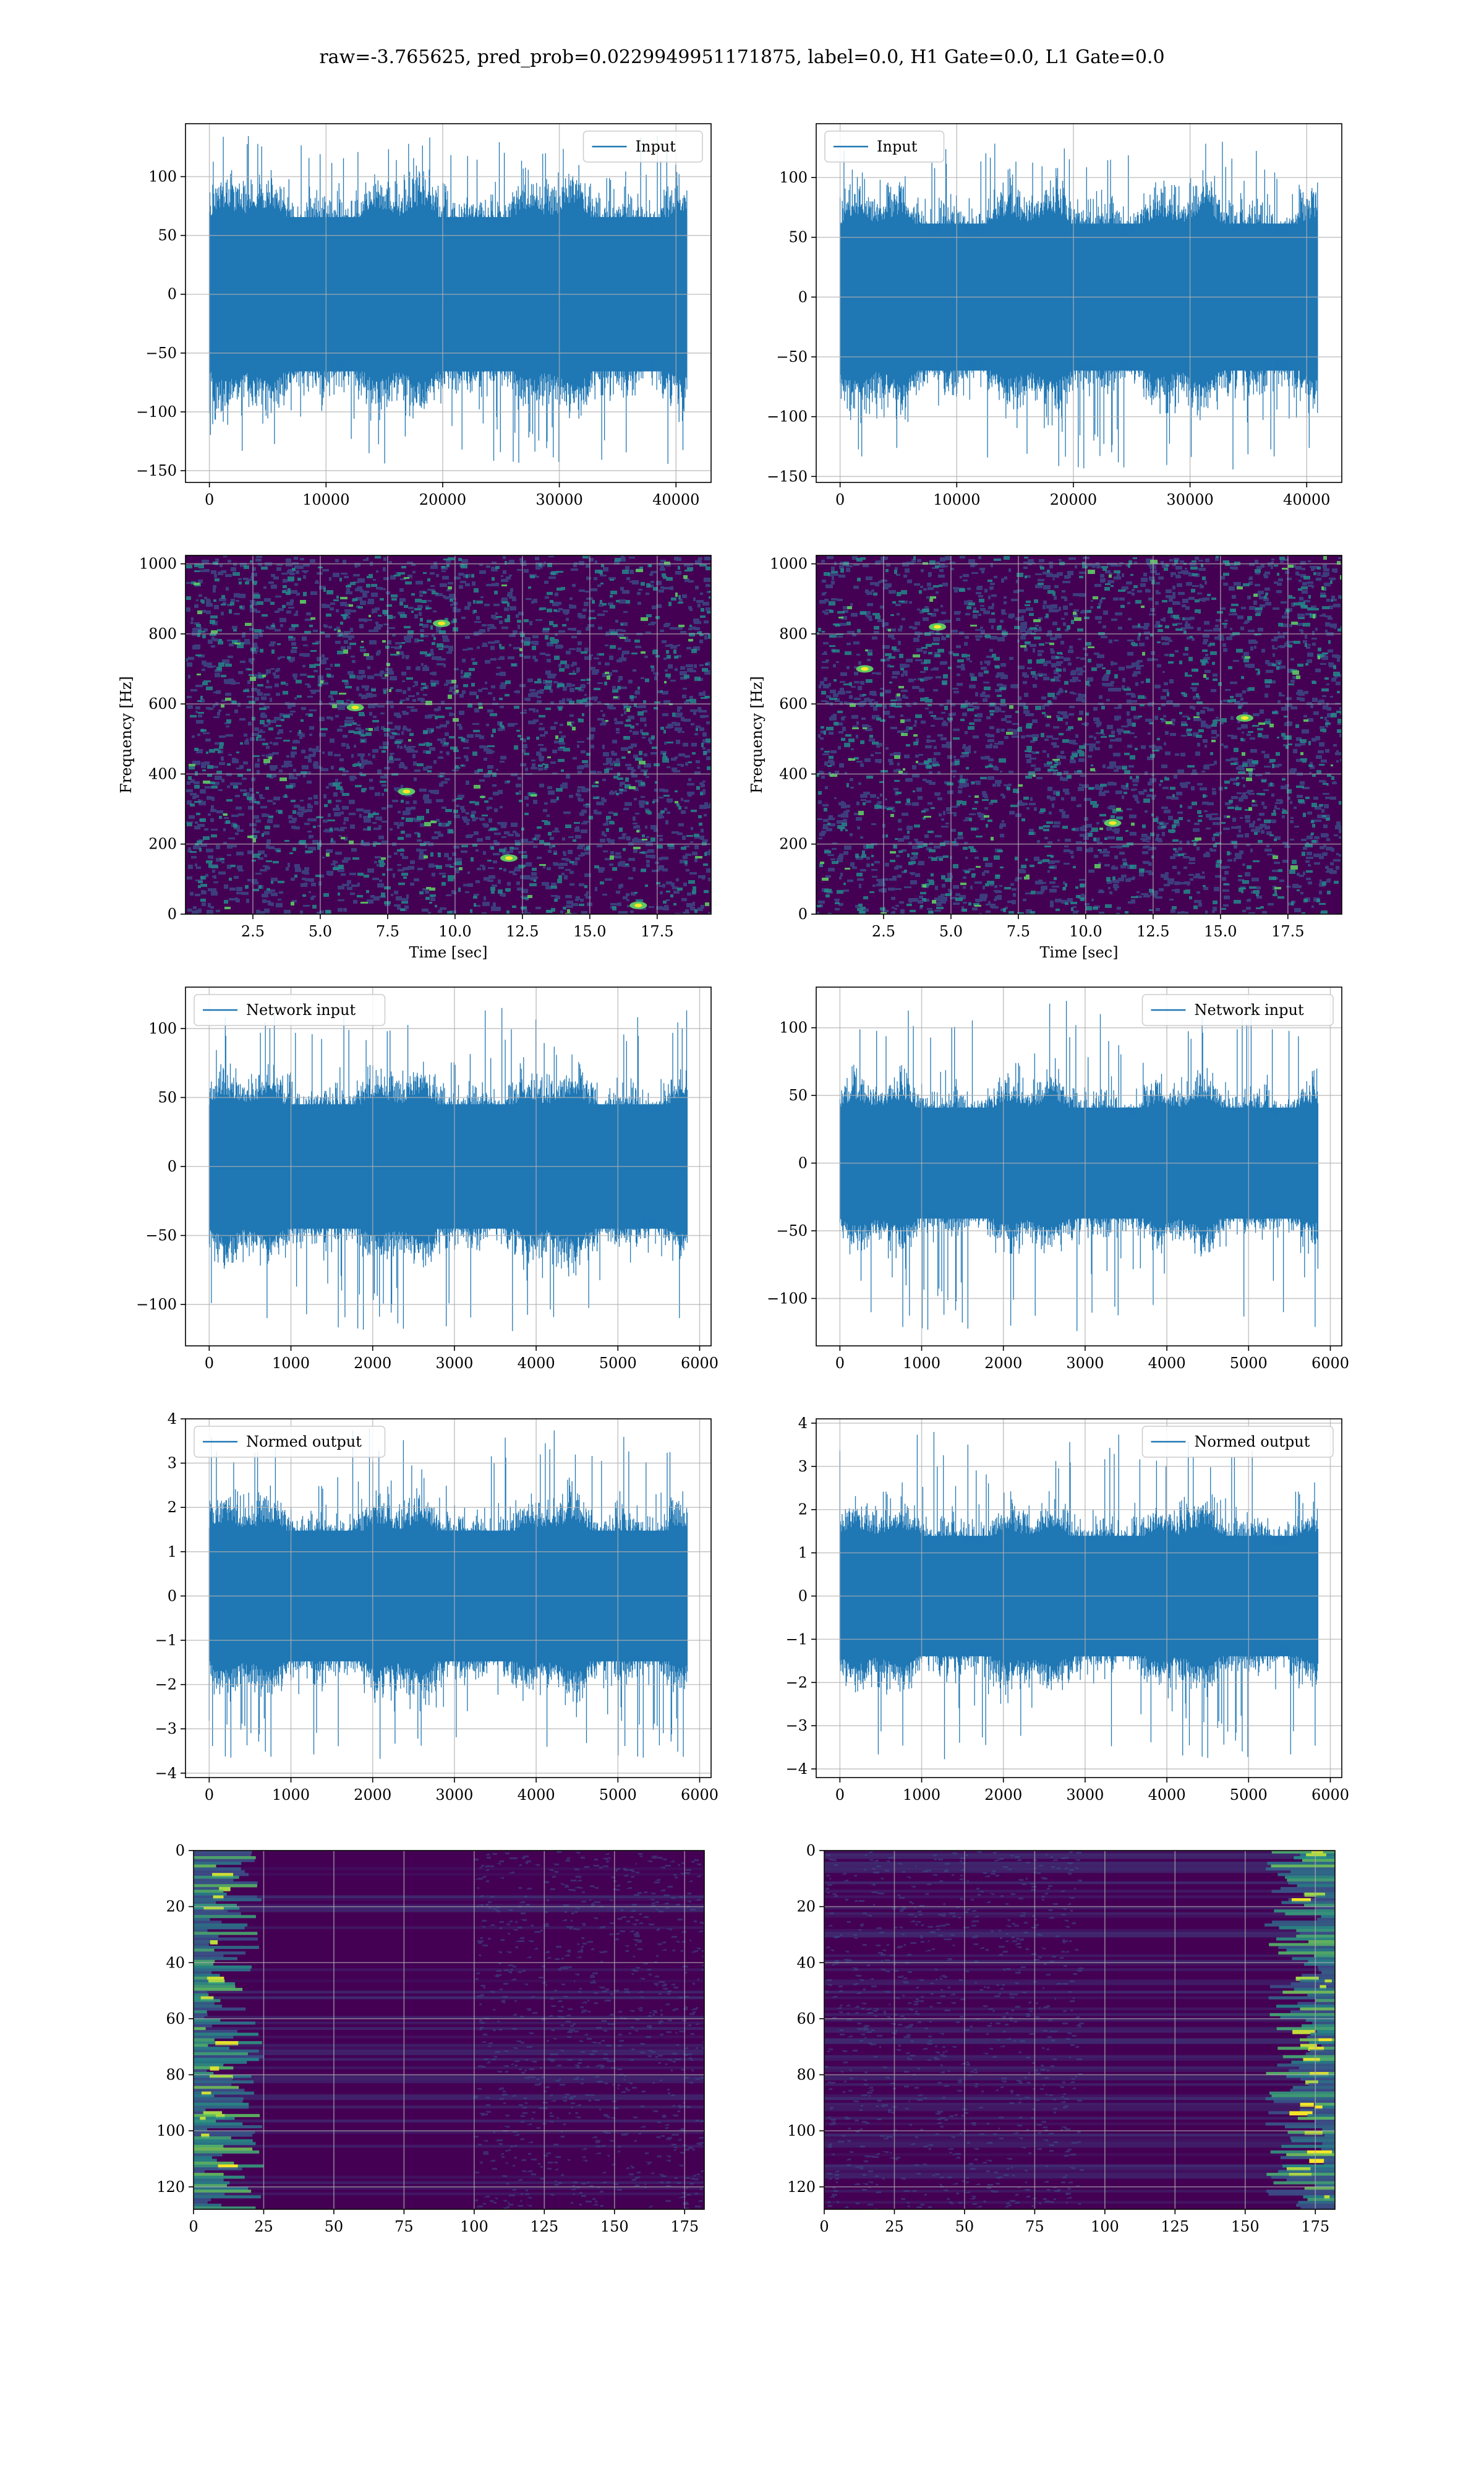  What do you see at coordinates (793, 844) in the screenshot?
I see `y-tick-label: 200` at bounding box center [793, 844].